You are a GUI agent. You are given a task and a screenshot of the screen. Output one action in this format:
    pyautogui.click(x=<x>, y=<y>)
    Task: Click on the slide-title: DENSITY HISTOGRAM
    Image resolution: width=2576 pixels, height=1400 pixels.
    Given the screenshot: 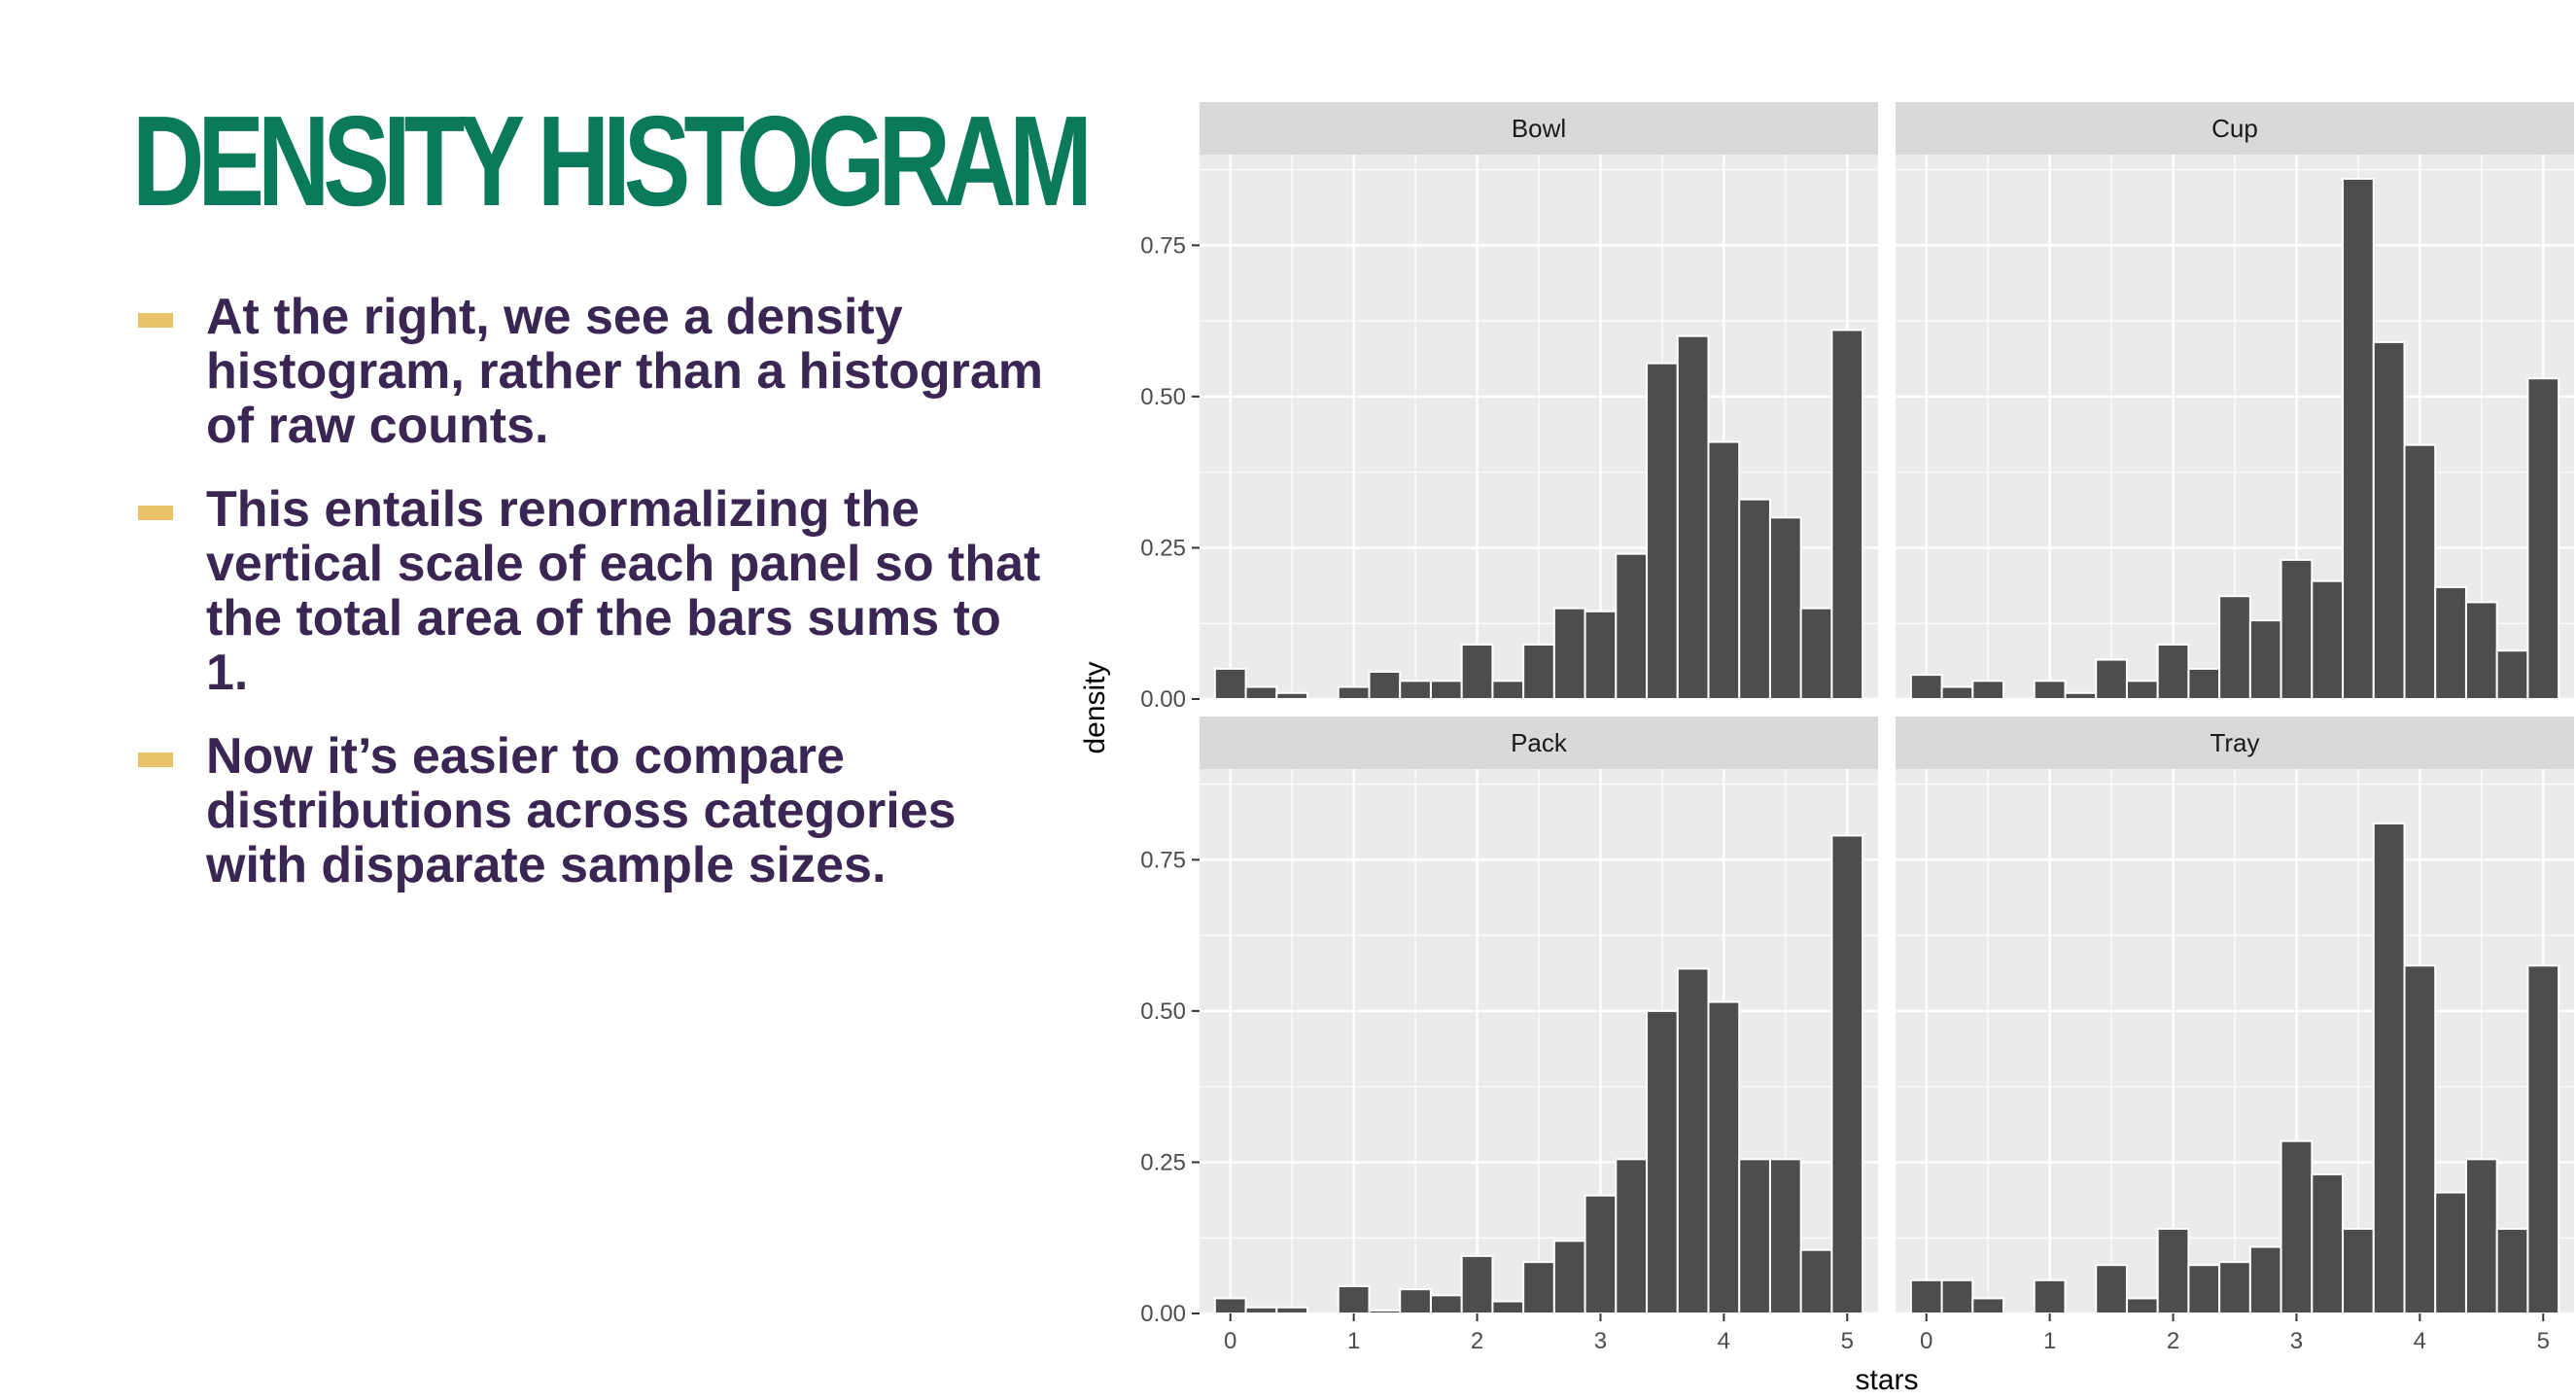 What is the action you would take?
    pyautogui.click(x=612, y=160)
    